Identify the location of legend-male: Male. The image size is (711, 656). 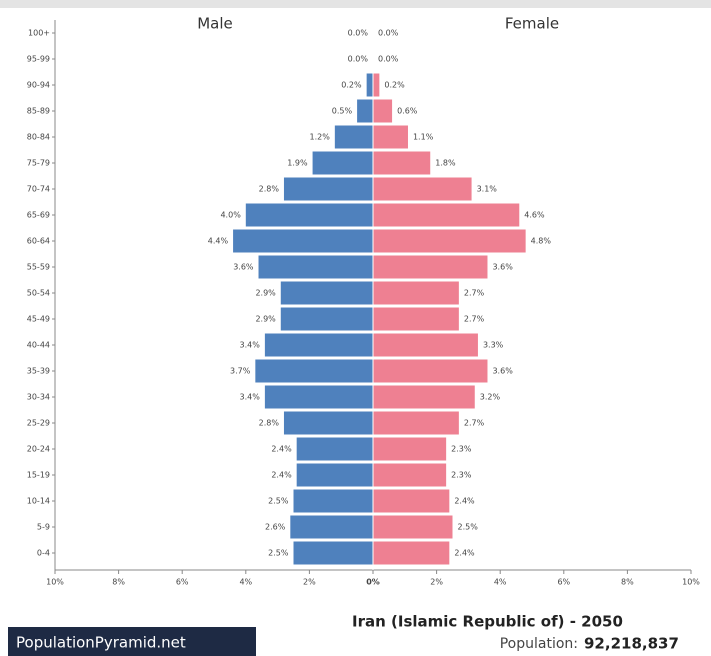
(215, 24).